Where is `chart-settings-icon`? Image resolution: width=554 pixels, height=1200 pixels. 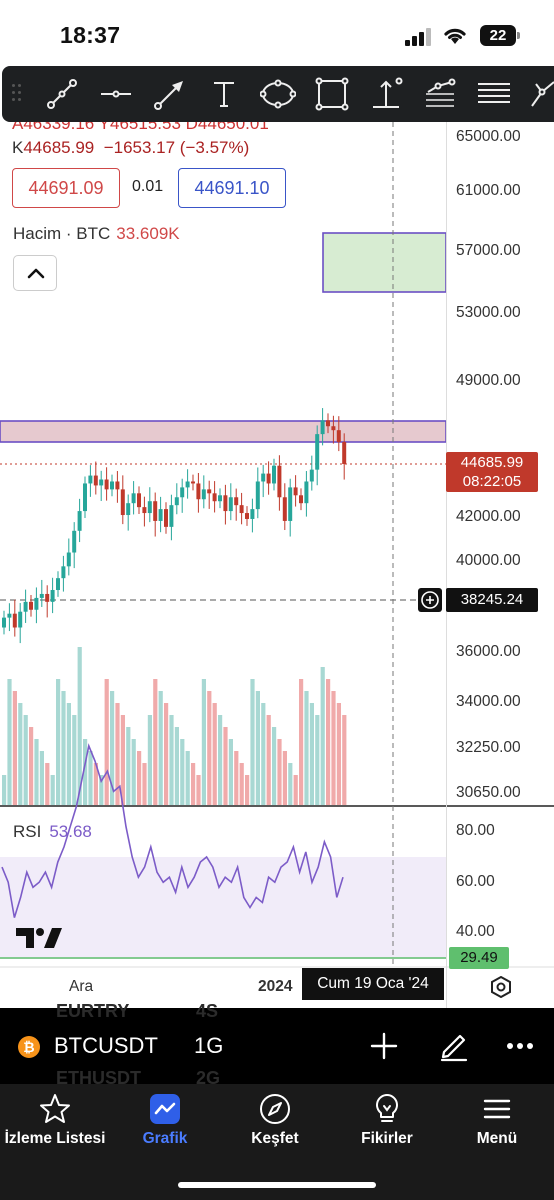
chart-settings-icon is located at coordinates (501, 987).